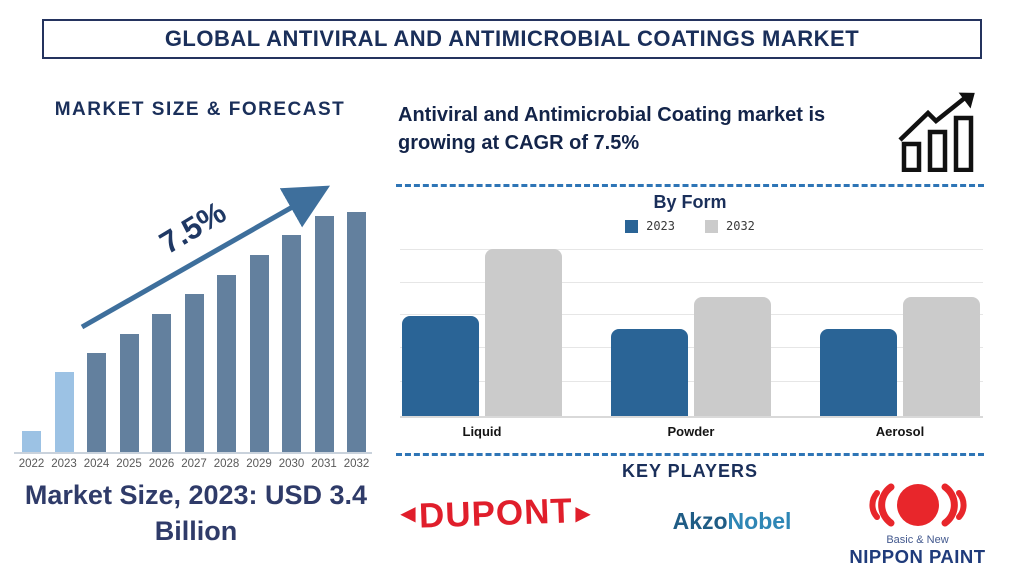 The height and width of the screenshot is (576, 1024). I want to click on forecast-bar-2032, so click(356, 332).